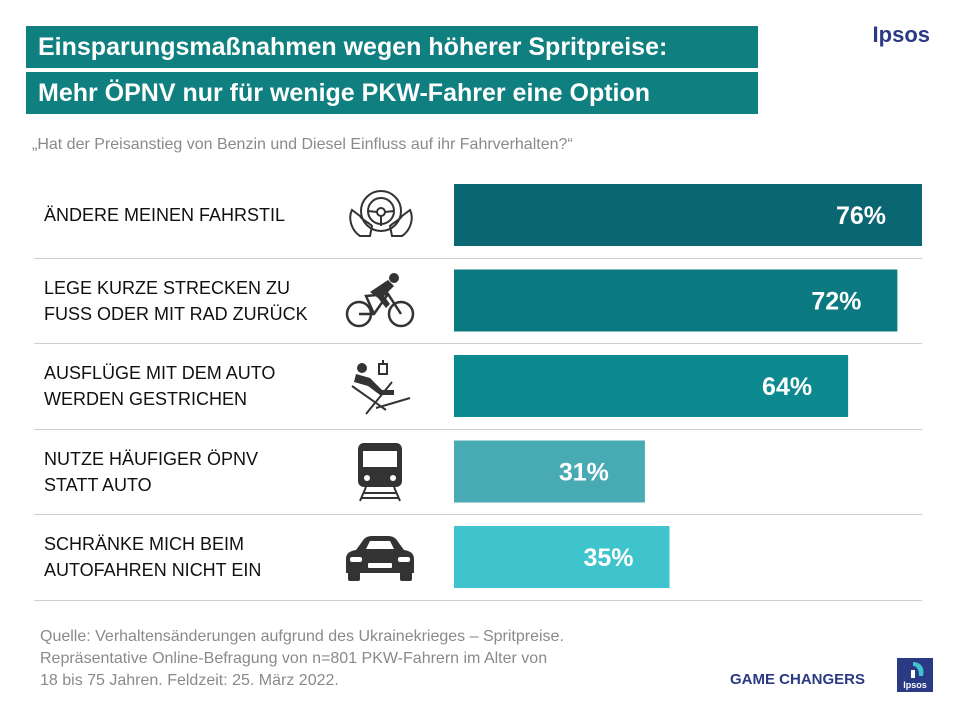  Describe the element at coordinates (176, 313) in the screenshot. I see `category-label-line: FUSS ODER MIT RAD ZURÜCK` at that location.